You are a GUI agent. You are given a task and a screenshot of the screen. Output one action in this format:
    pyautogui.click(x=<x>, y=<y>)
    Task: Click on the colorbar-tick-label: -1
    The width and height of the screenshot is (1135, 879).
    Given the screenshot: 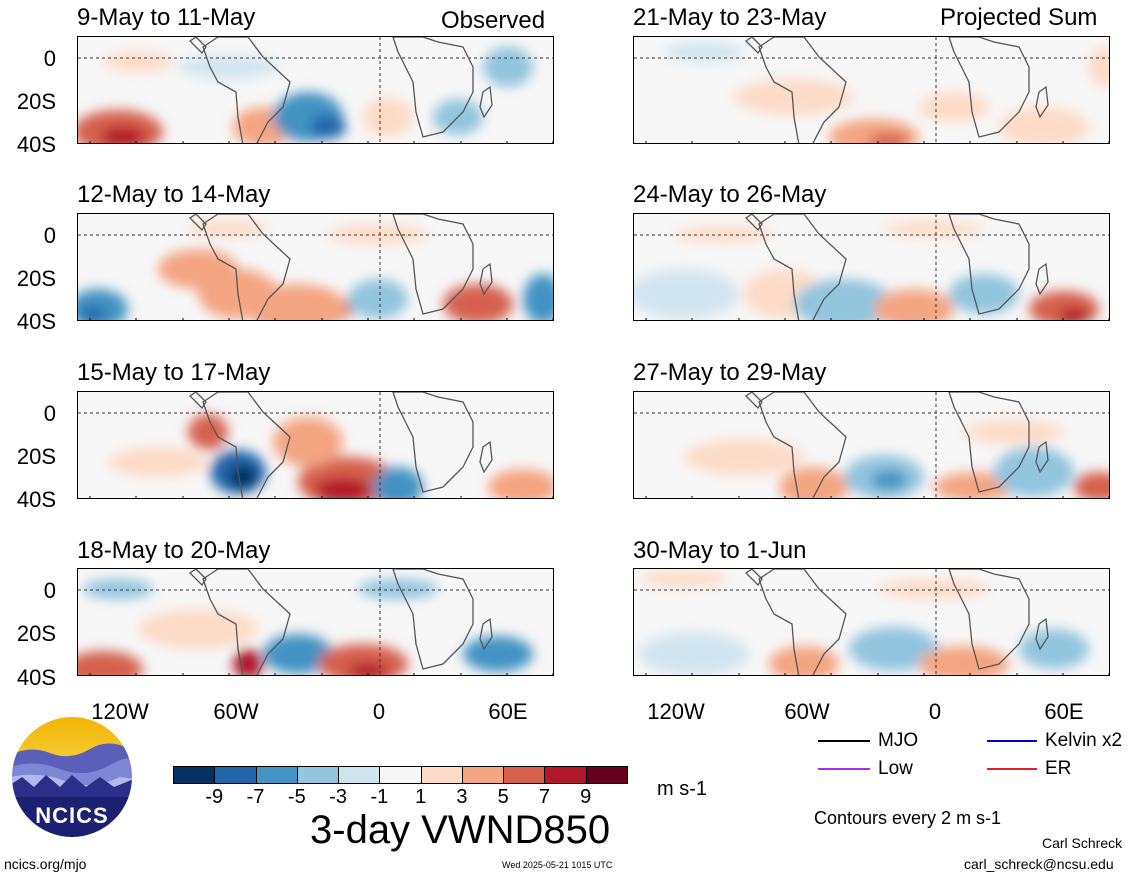 What is the action you would take?
    pyautogui.click(x=379, y=797)
    